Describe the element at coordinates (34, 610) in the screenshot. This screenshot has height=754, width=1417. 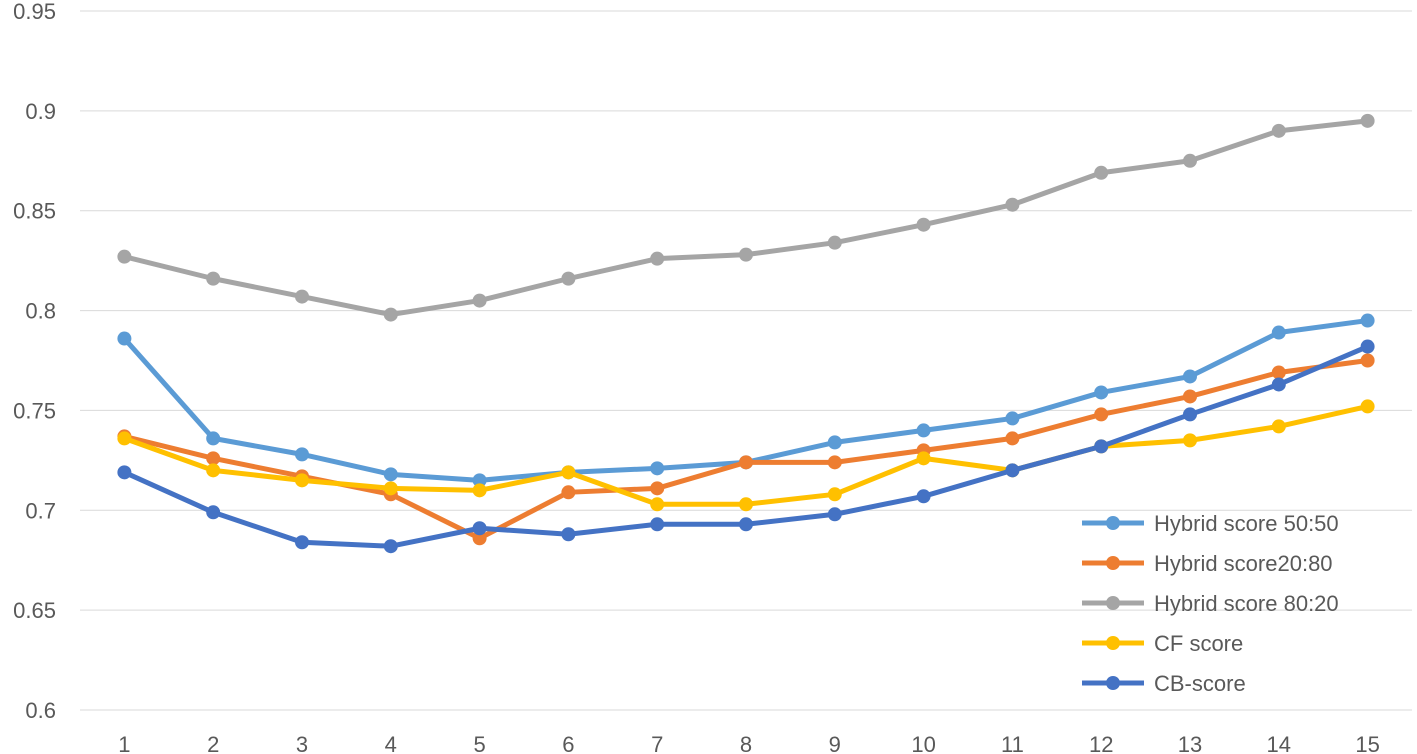
I see `y-tick-label: 0.65` at that location.